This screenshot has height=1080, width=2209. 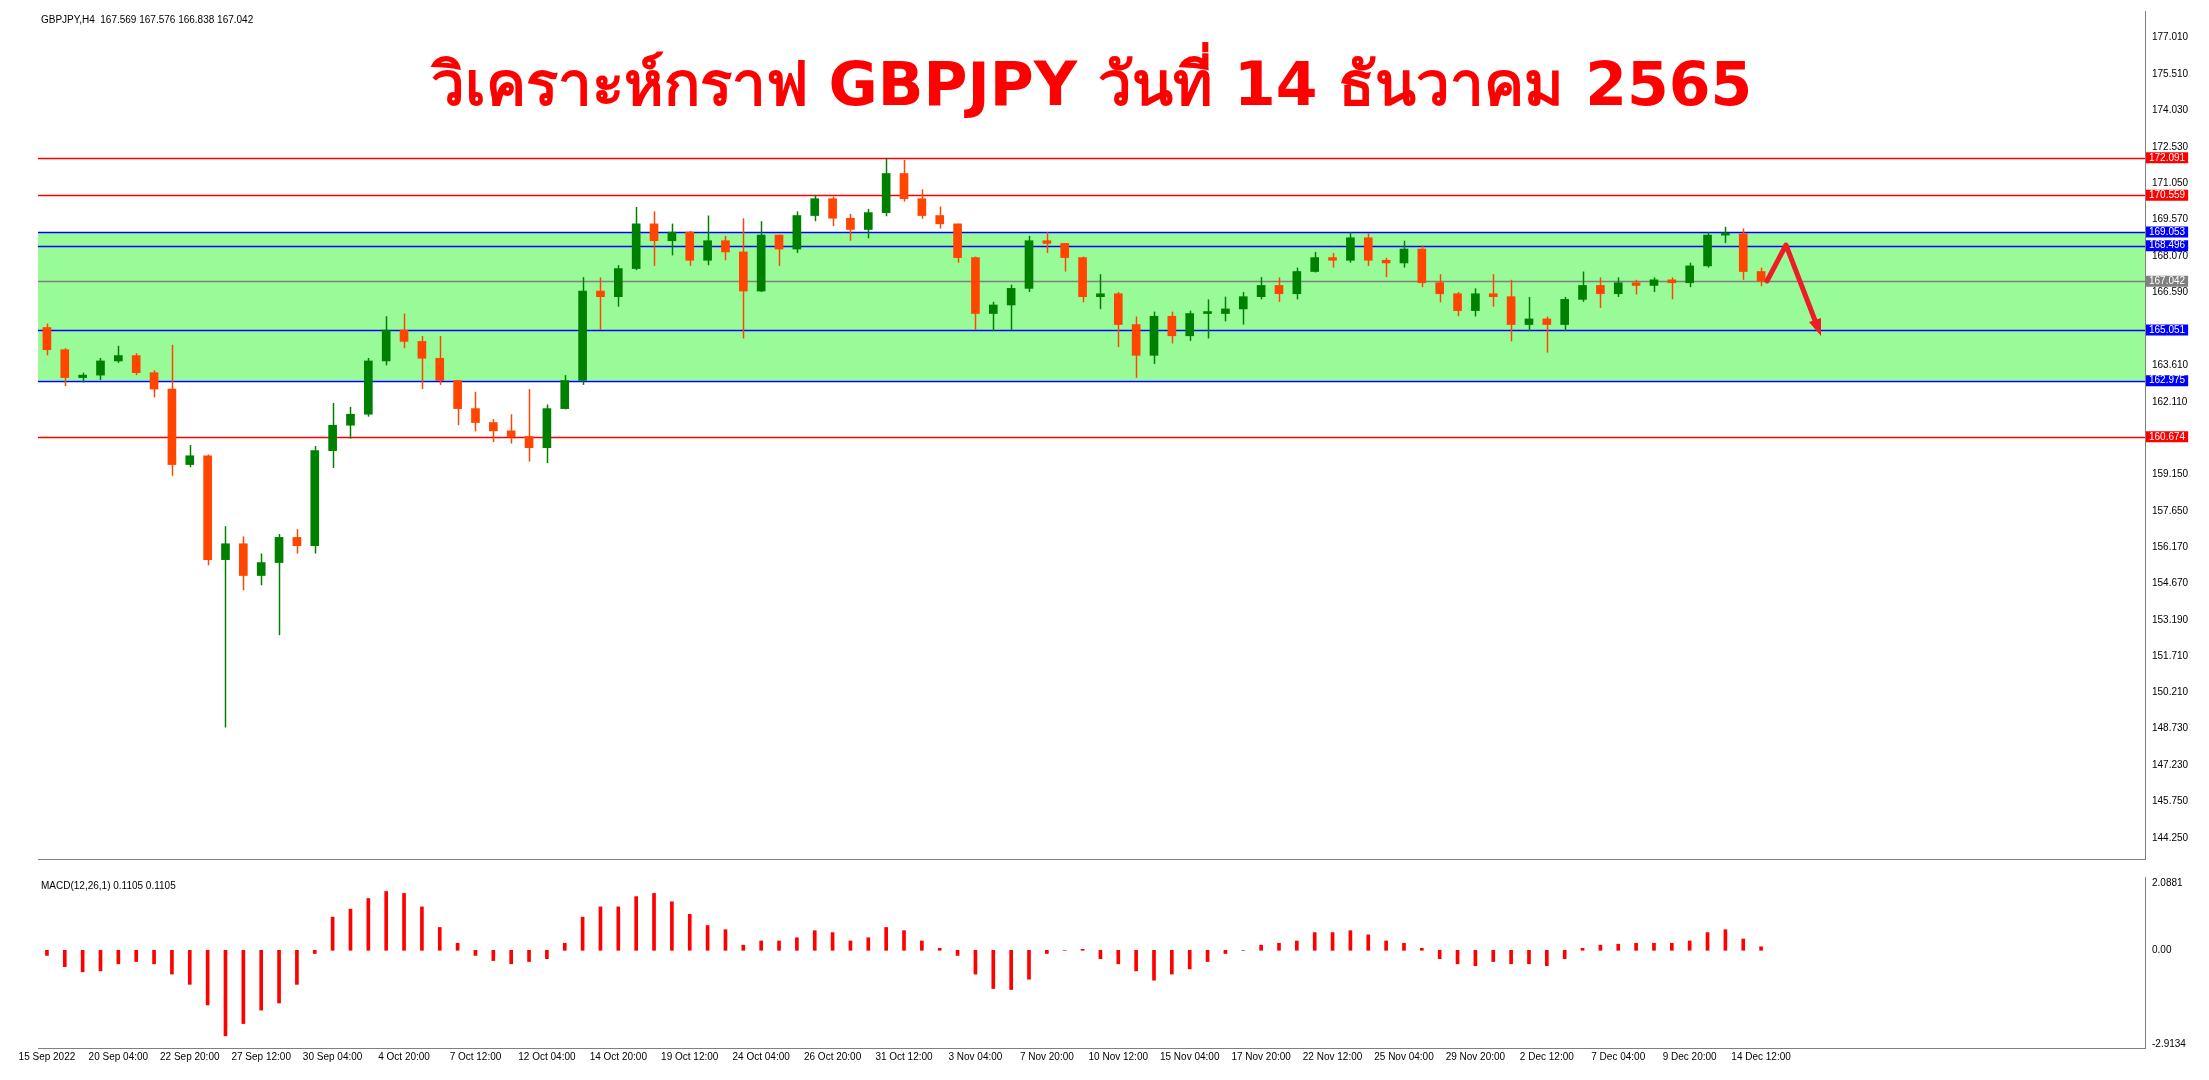 What do you see at coordinates (2170, 510) in the screenshot?
I see `y-tick-label: 157.650` at bounding box center [2170, 510].